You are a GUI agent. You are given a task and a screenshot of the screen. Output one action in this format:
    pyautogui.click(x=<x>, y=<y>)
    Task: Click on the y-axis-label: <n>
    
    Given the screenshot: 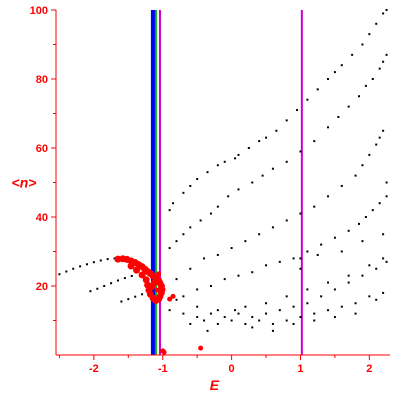 What is the action you would take?
    pyautogui.click(x=24, y=183)
    